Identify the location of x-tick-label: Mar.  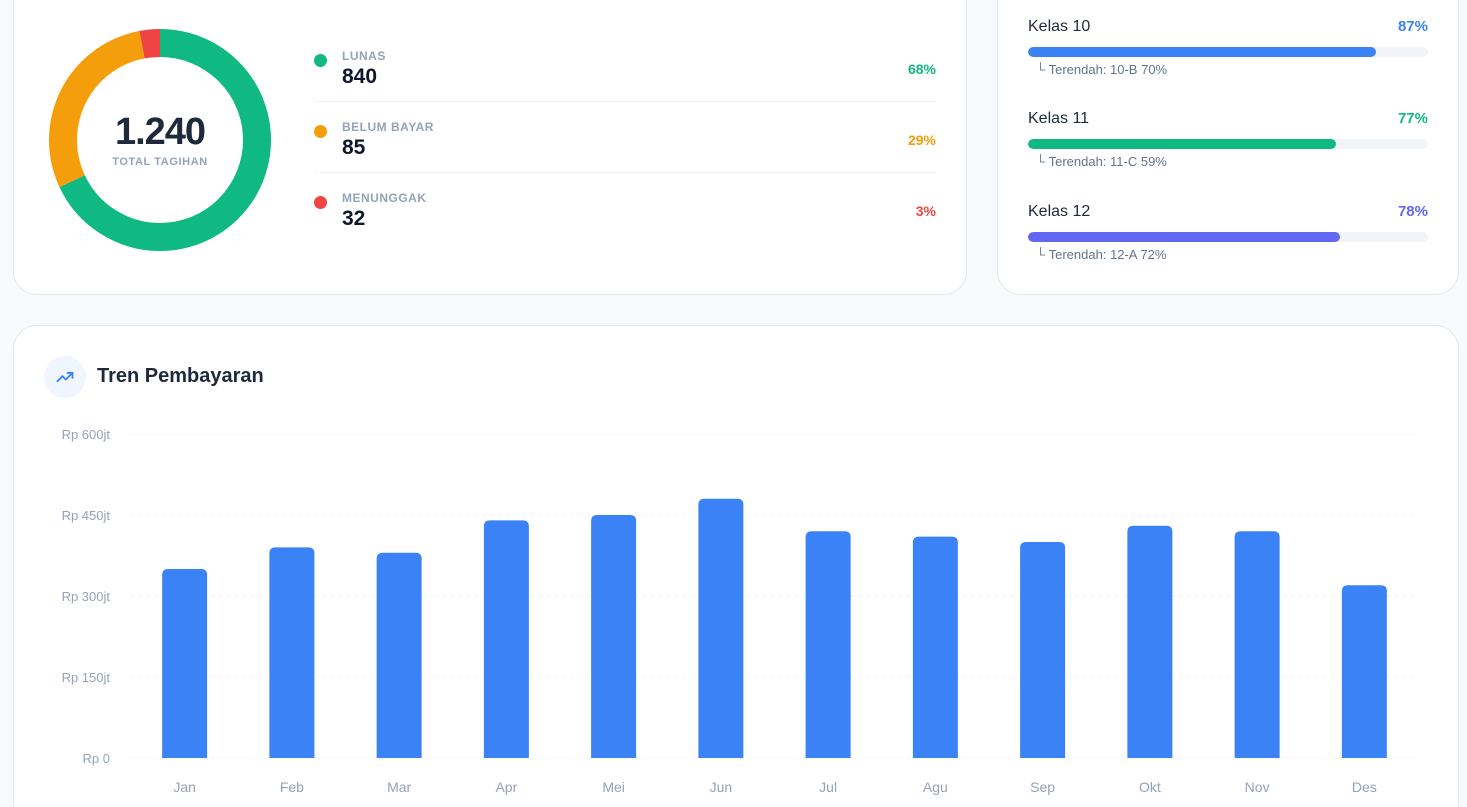
(399, 787).